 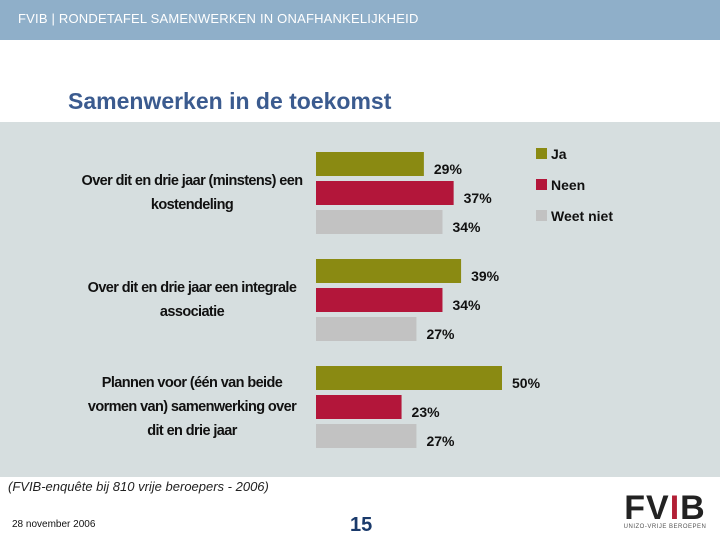 What do you see at coordinates (192, 288) in the screenshot?
I see `category-label-line: Over dit en drie jaar een integrale` at bounding box center [192, 288].